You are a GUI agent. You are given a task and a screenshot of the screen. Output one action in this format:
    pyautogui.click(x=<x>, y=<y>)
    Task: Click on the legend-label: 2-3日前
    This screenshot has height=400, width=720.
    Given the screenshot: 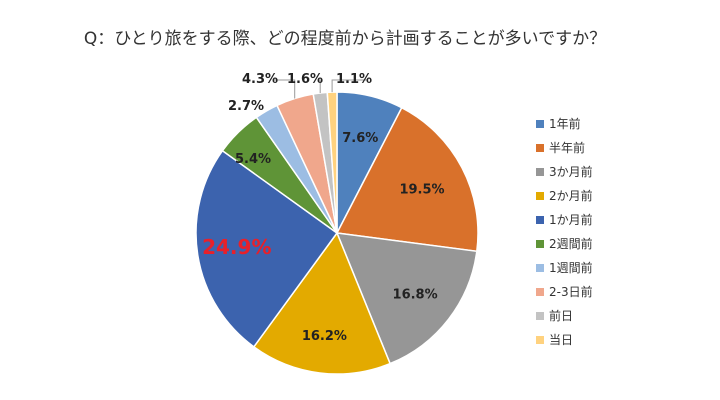 What is the action you would take?
    pyautogui.click(x=571, y=291)
    